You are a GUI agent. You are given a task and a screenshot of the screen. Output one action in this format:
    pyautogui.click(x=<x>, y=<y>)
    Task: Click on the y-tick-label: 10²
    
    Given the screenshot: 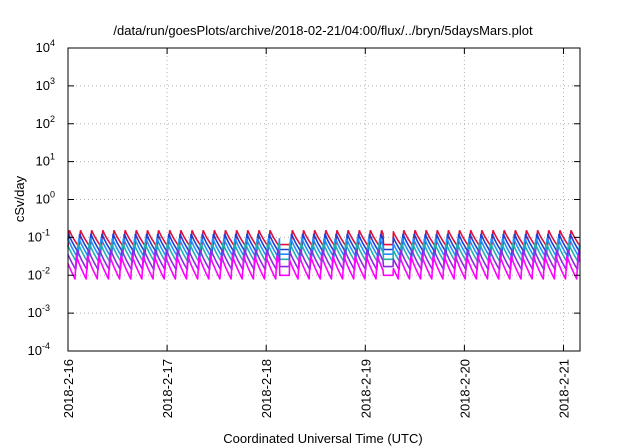 What is the action you would take?
    pyautogui.click(x=45, y=122)
    